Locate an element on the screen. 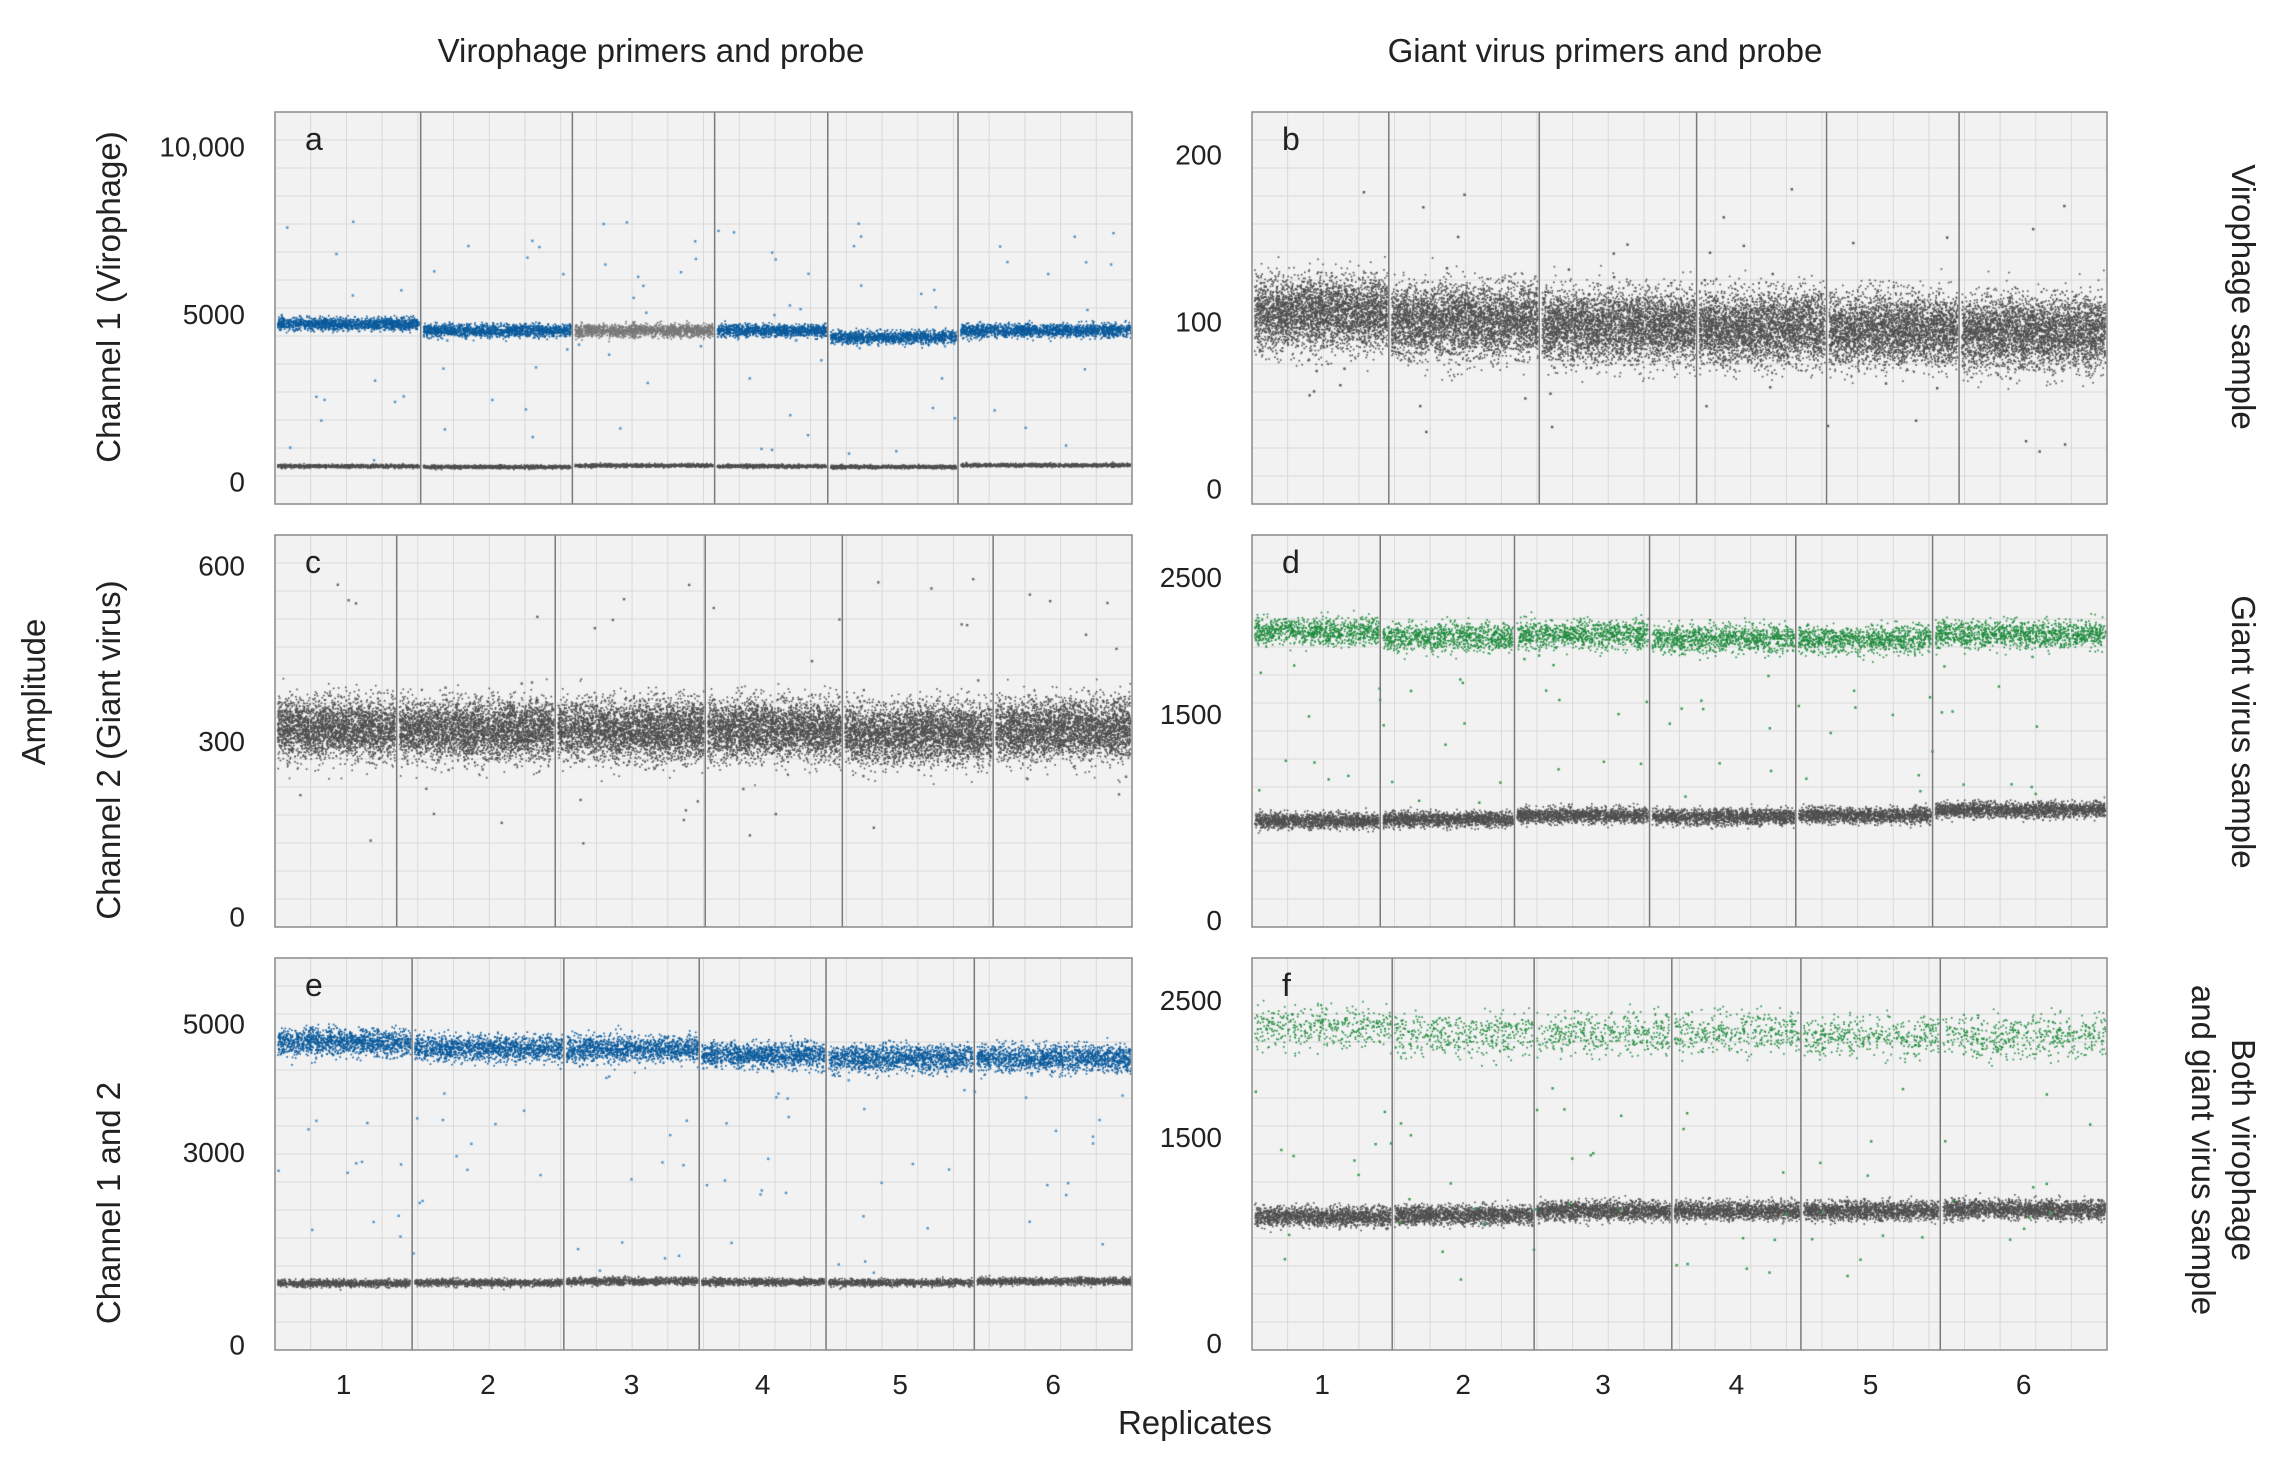 The width and height of the screenshot is (2277, 1462). column-title-giant-virus: Giant virus primers and probe is located at coordinates (1605, 50).